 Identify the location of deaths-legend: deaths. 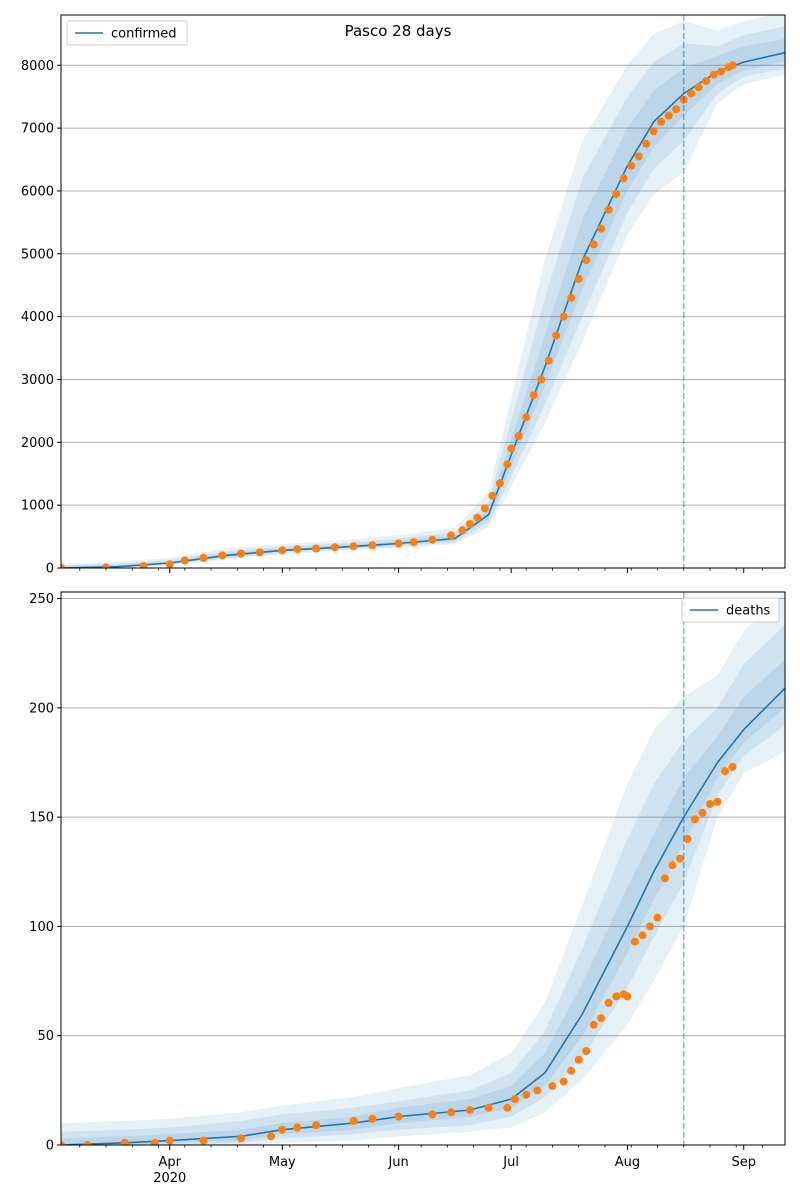
(730, 610).